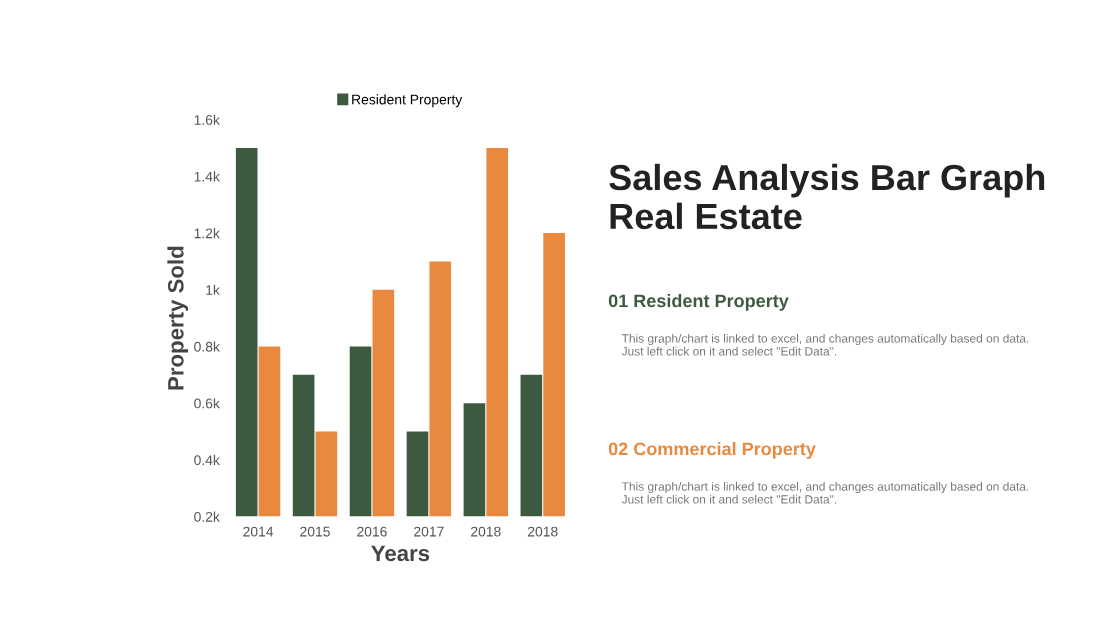  Describe the element at coordinates (178, 318) in the screenshot. I see `y-axis-title: Property Sold` at that location.